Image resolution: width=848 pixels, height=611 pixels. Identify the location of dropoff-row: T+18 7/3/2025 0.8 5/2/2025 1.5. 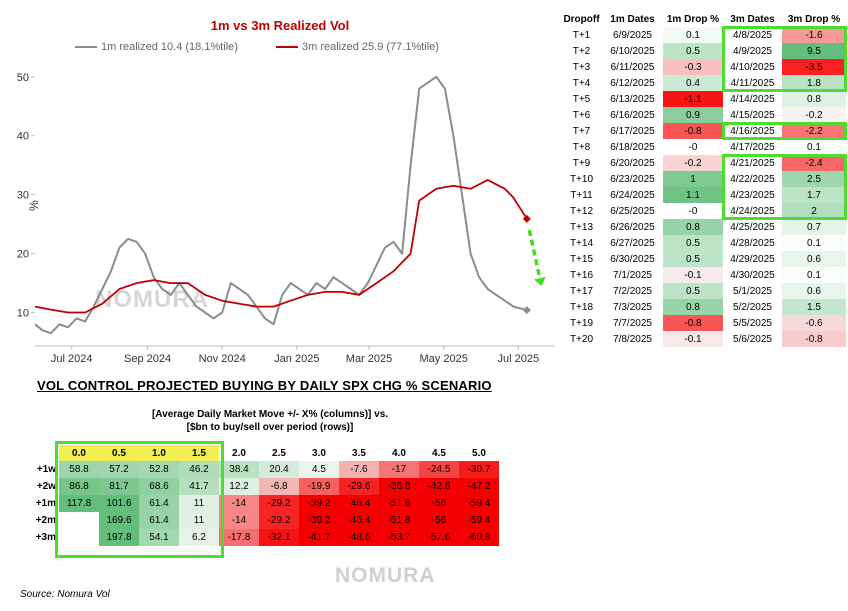
(703, 307).